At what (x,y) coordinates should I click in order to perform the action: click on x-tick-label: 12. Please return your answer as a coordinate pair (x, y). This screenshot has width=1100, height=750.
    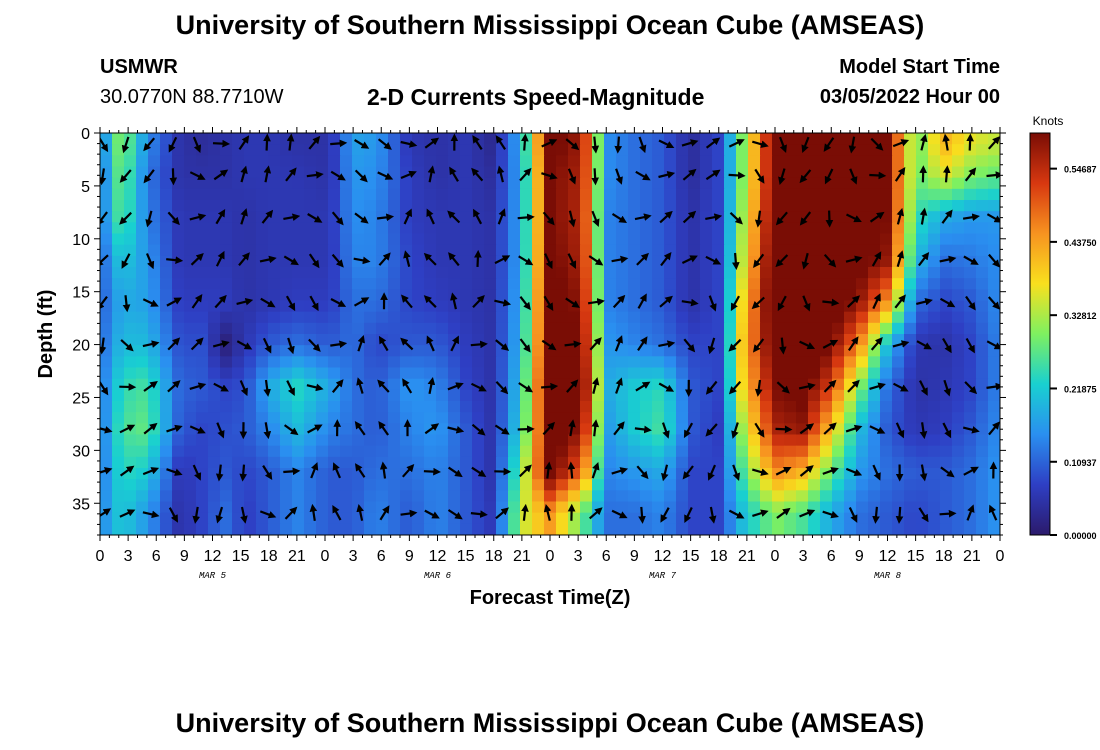
    Looking at the image, I should click on (213, 556).